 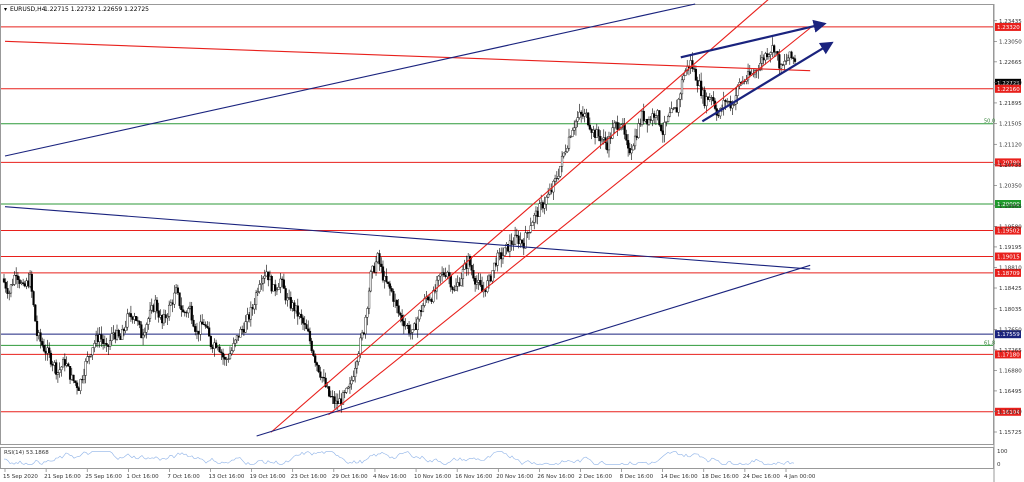 I want to click on y-tick-label-18: 1.16495, so click(x=1010, y=392).